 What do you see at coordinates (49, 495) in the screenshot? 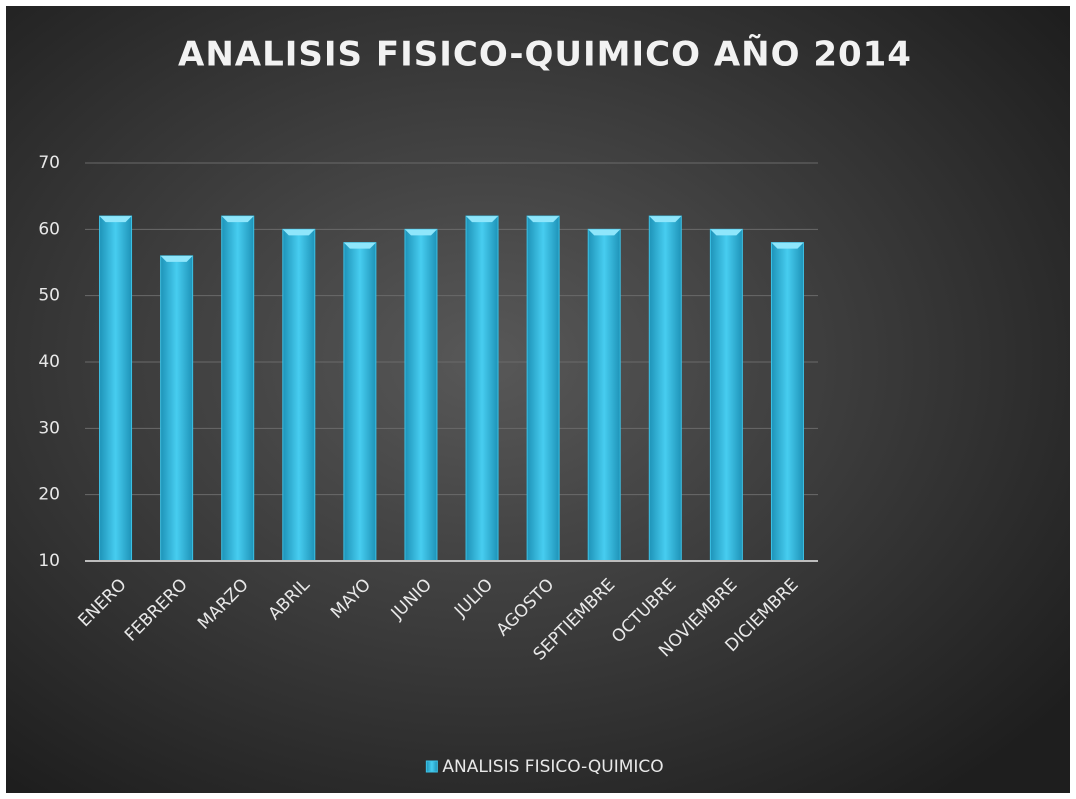
I see `y-tick-label: 20` at bounding box center [49, 495].